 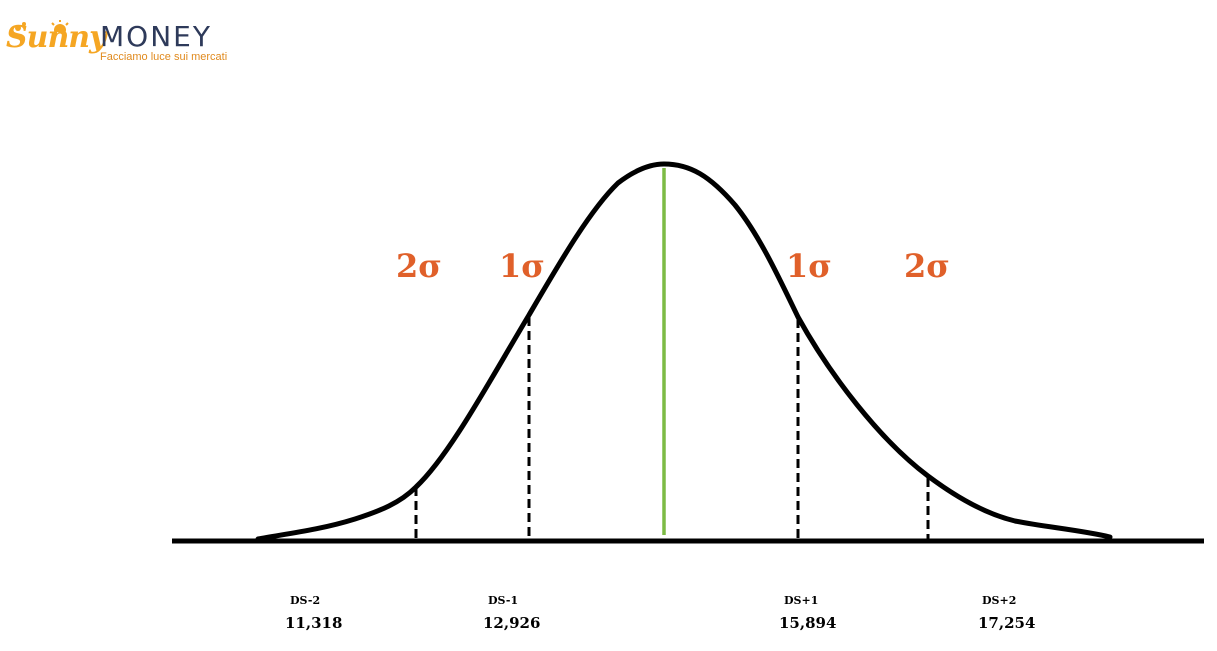 I want to click on ds-value-minus-1: 12,926, so click(x=511, y=623).